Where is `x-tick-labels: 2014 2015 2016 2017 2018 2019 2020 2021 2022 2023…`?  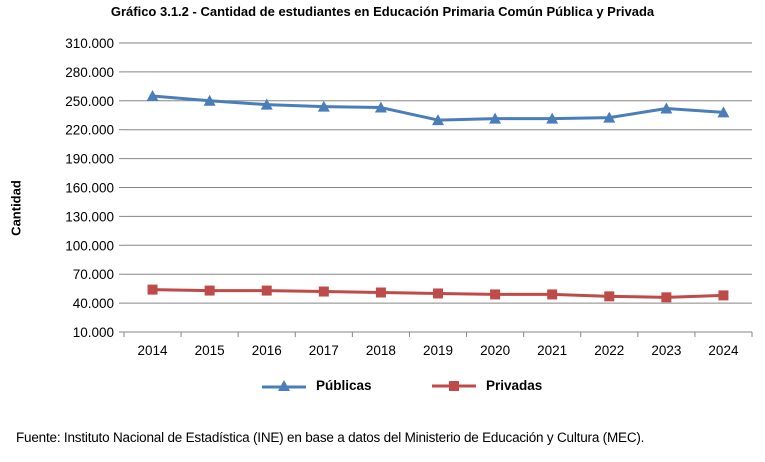
x-tick-labels: 2014 2015 2016 2017 2018 2019 2020 2021 2022 2023… is located at coordinates (438, 350).